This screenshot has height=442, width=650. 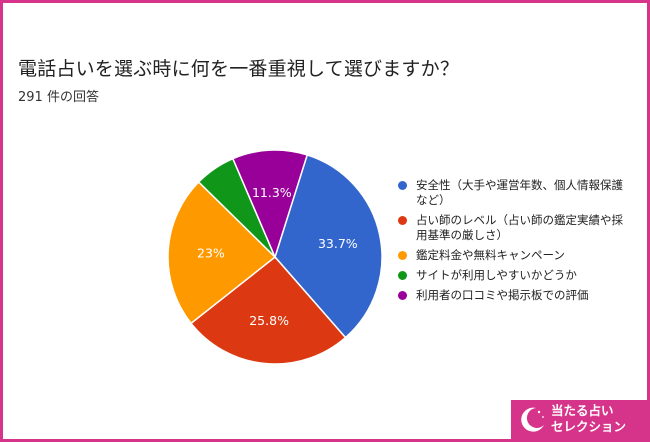 What do you see at coordinates (58, 97) in the screenshot?
I see `response-count: 291 件の回答` at bounding box center [58, 97].